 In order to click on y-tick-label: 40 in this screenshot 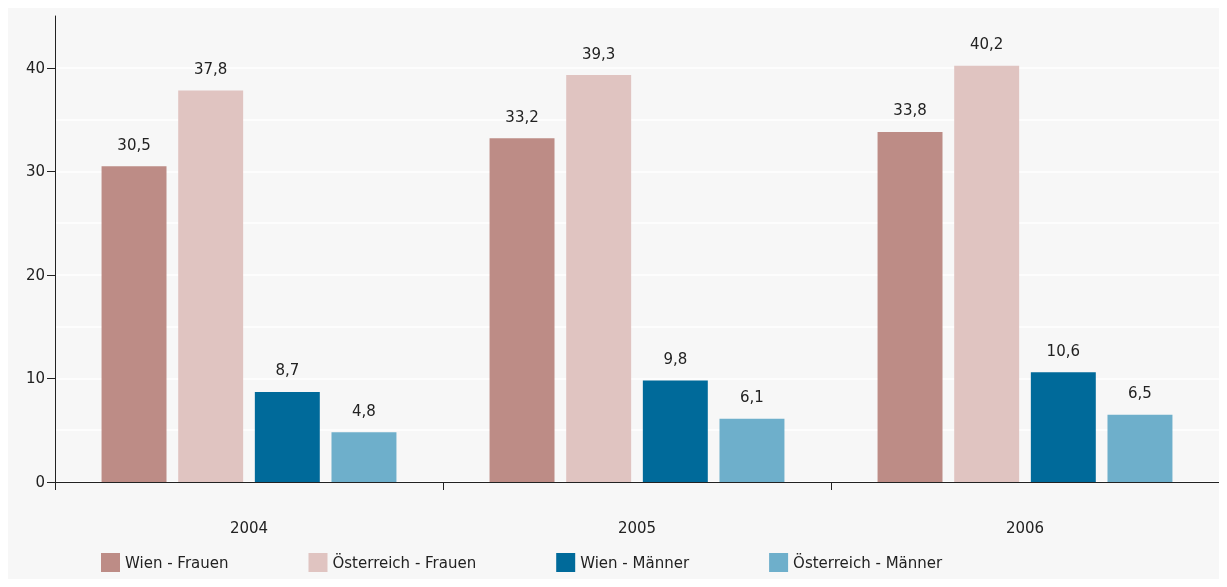, I will do `click(35, 67)`.